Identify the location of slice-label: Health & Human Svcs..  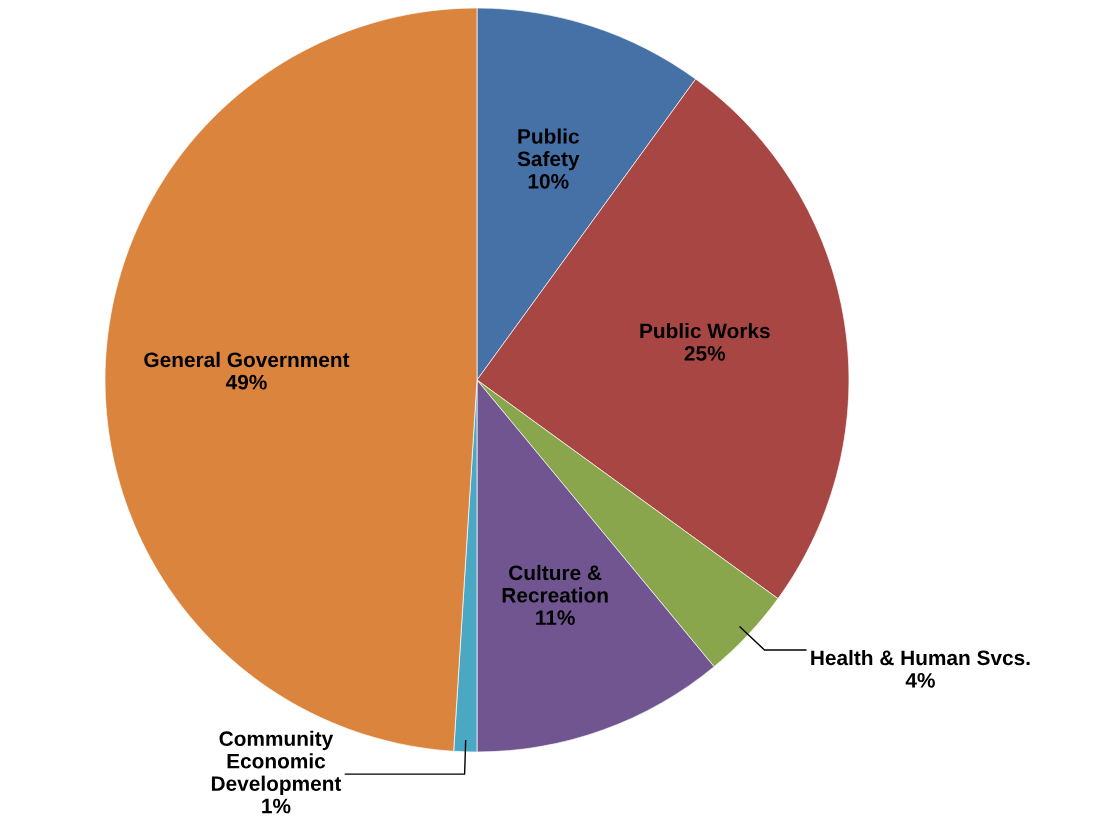
(920, 657).